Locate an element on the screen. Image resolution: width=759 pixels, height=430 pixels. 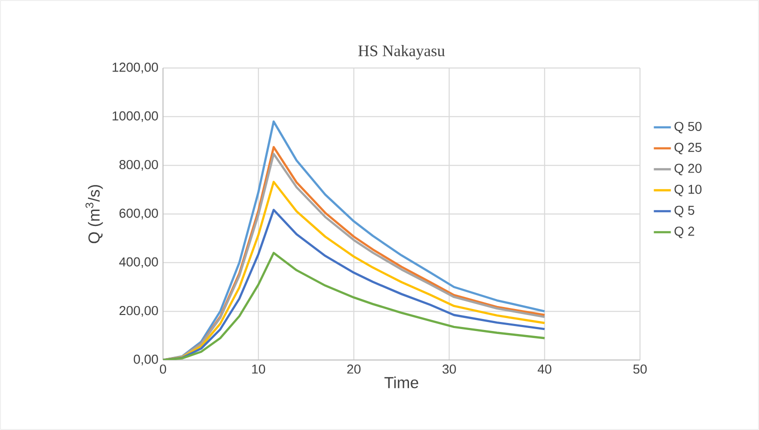
legend-label: Q 25 is located at coordinates (688, 148).